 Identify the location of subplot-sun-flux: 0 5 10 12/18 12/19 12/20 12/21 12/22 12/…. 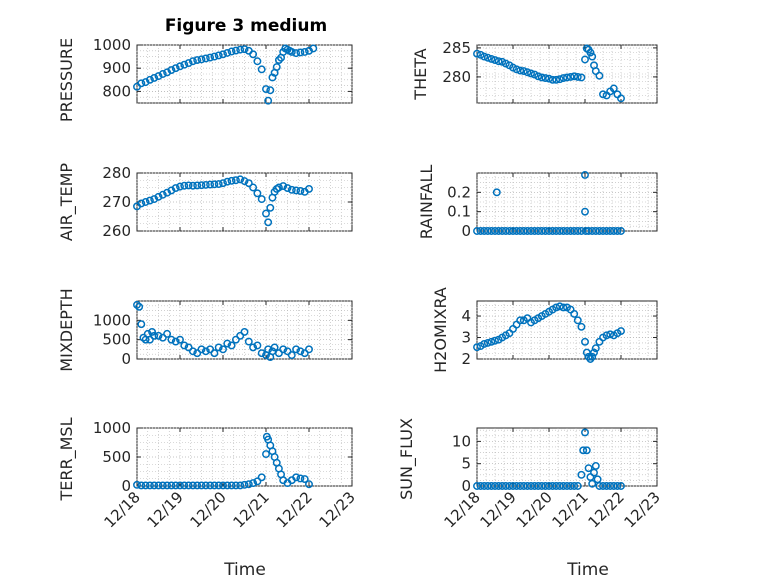
(530, 499).